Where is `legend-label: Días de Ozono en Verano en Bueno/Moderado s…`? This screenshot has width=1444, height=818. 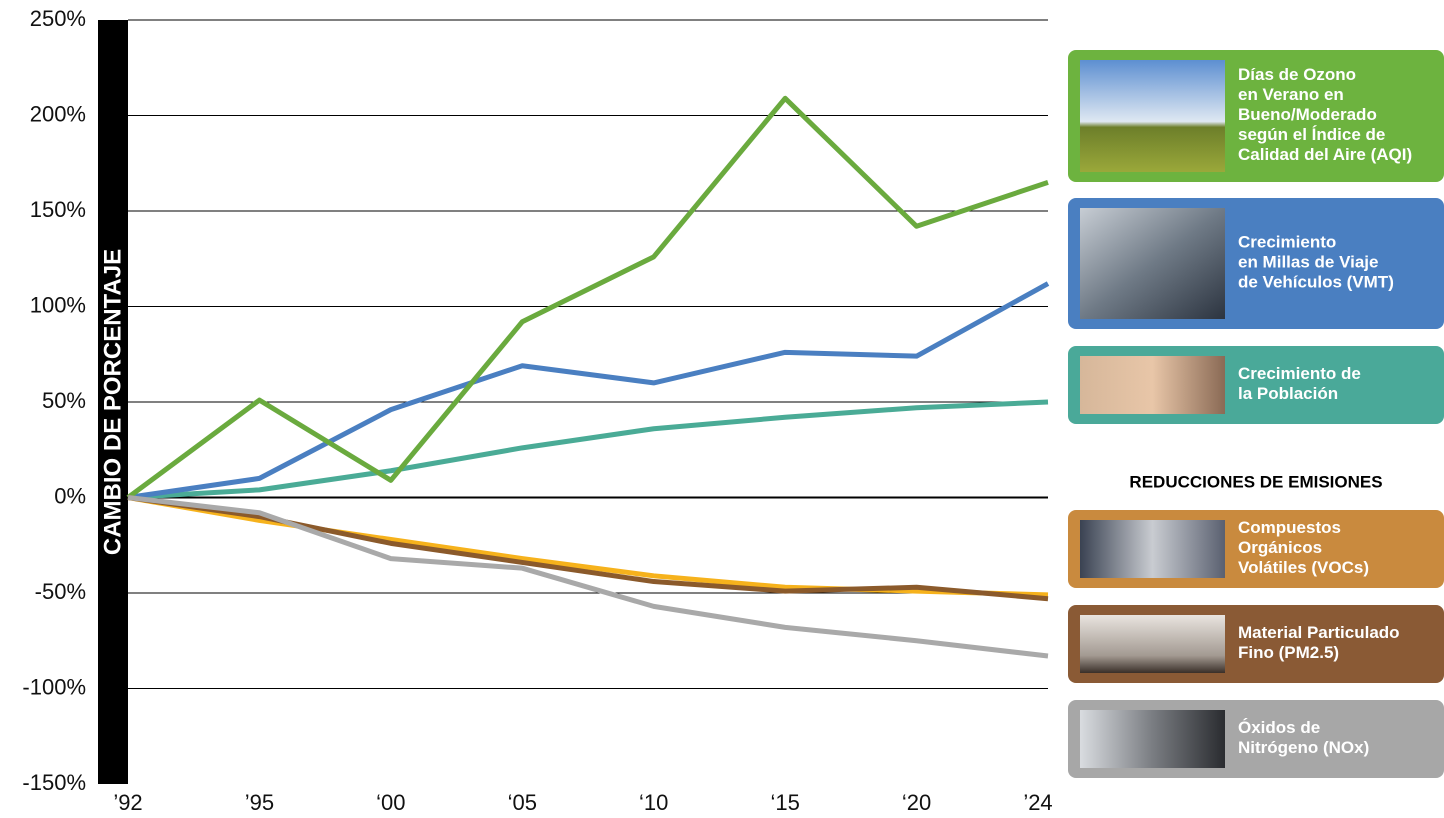
legend-label: Días de Ozono en Verano en Bueno/Moderado s… is located at coordinates (1325, 114).